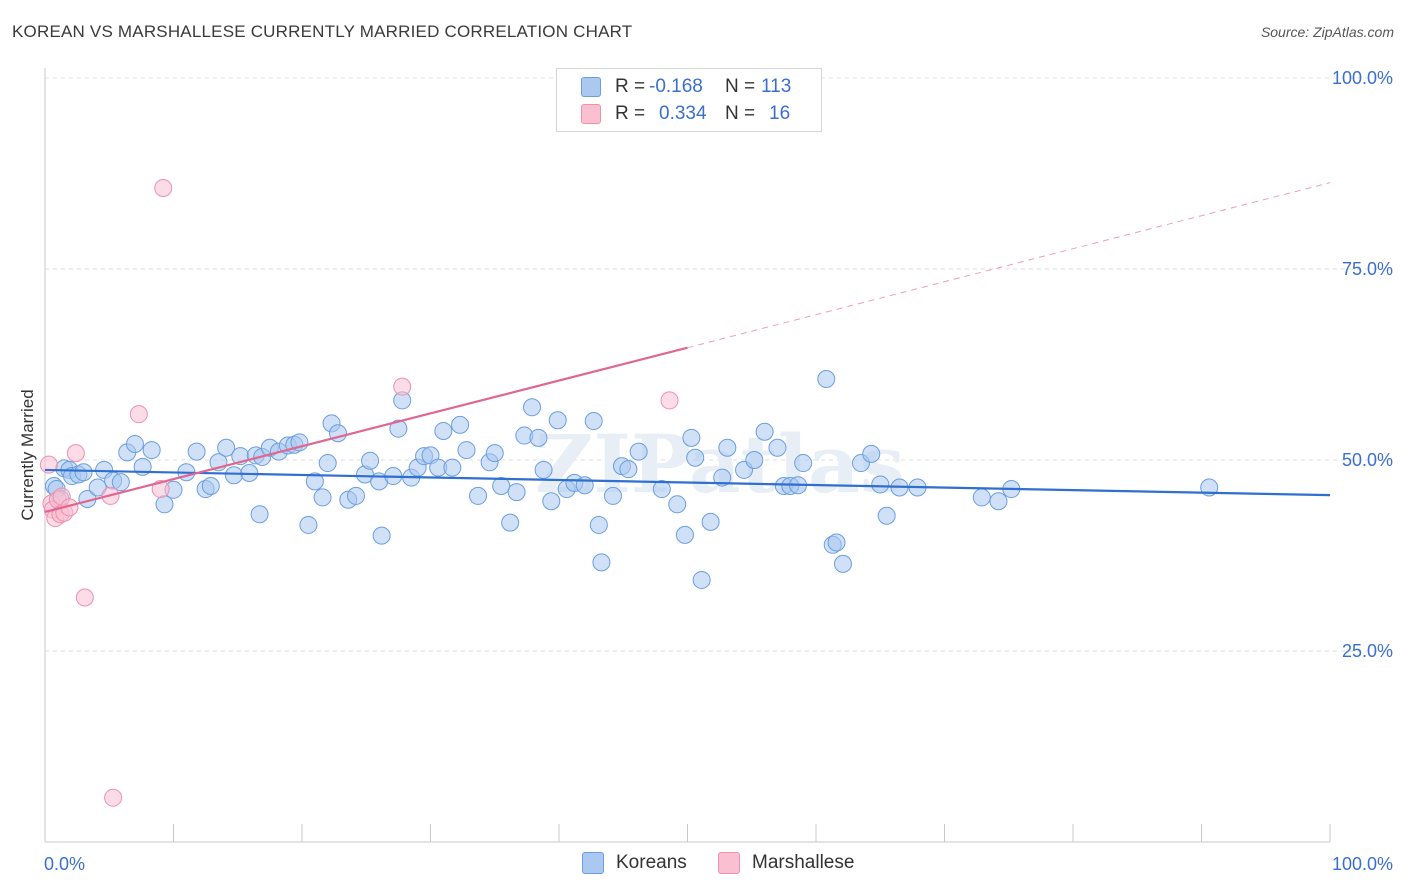 This screenshot has height=892, width=1406. What do you see at coordinates (683, 113) in the screenshot?
I see `legend-r-value: 0.334` at bounding box center [683, 113].